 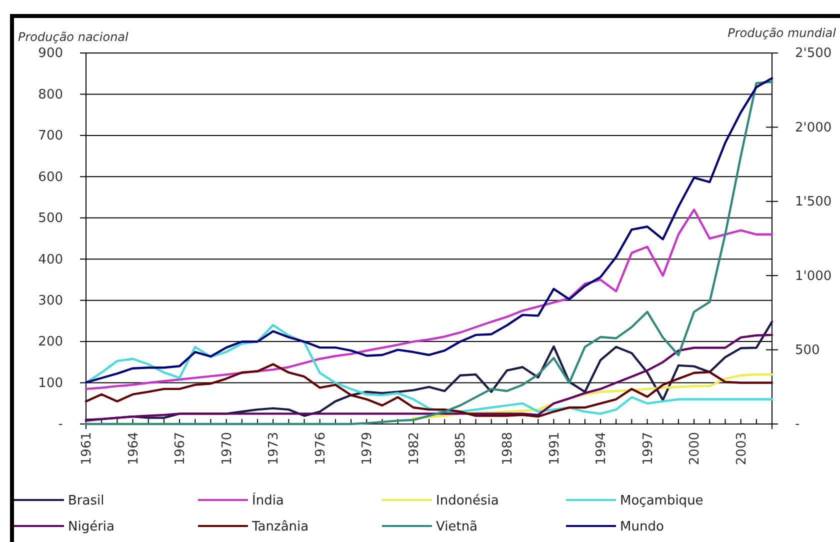 I want to click on y2-tick-label: 2'500, so click(x=813, y=54).